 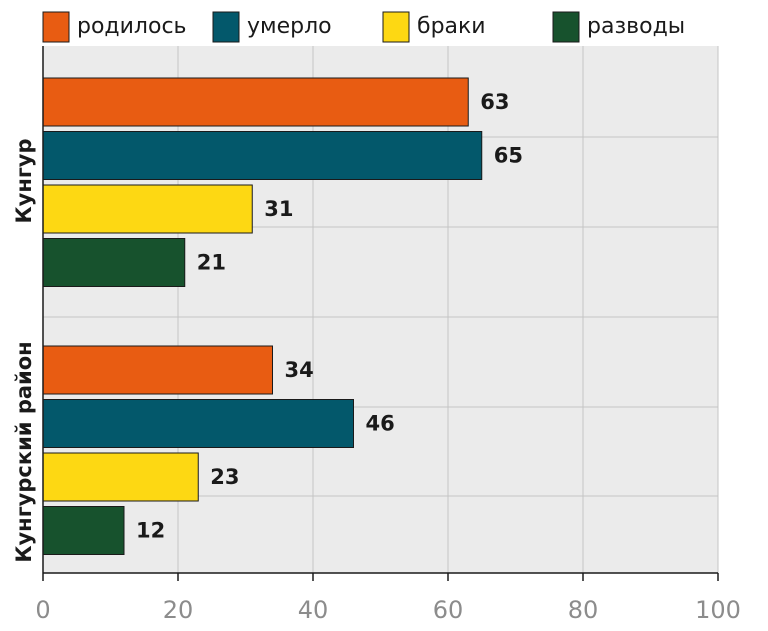 What do you see at coordinates (150, 531) in the screenshot?
I see `data-label: 12` at bounding box center [150, 531].